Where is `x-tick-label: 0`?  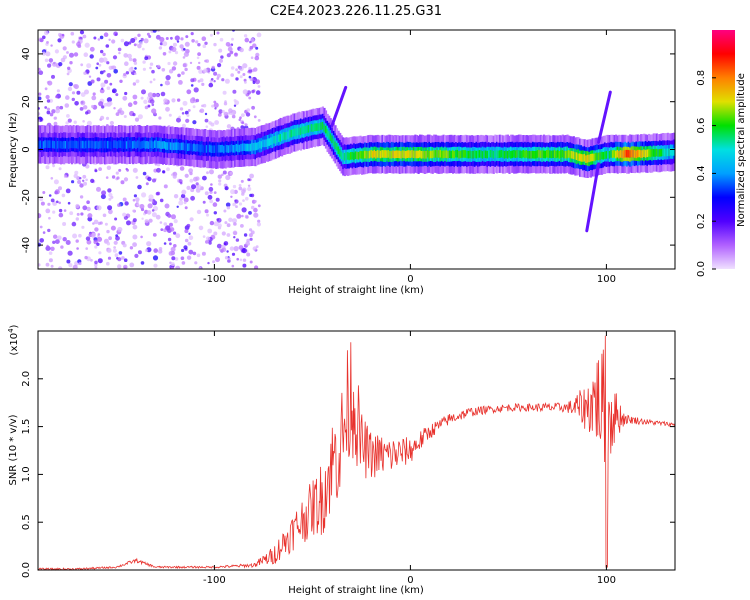 x-tick-label: 0 is located at coordinates (410, 279).